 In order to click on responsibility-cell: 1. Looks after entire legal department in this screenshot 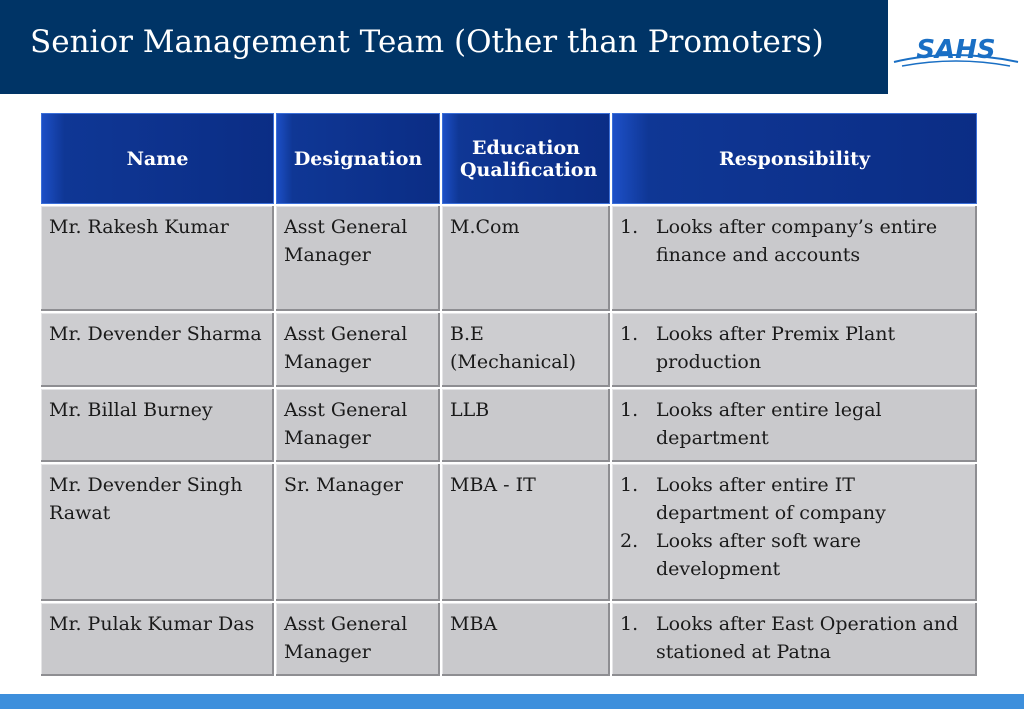, I will do `click(794, 425)`.